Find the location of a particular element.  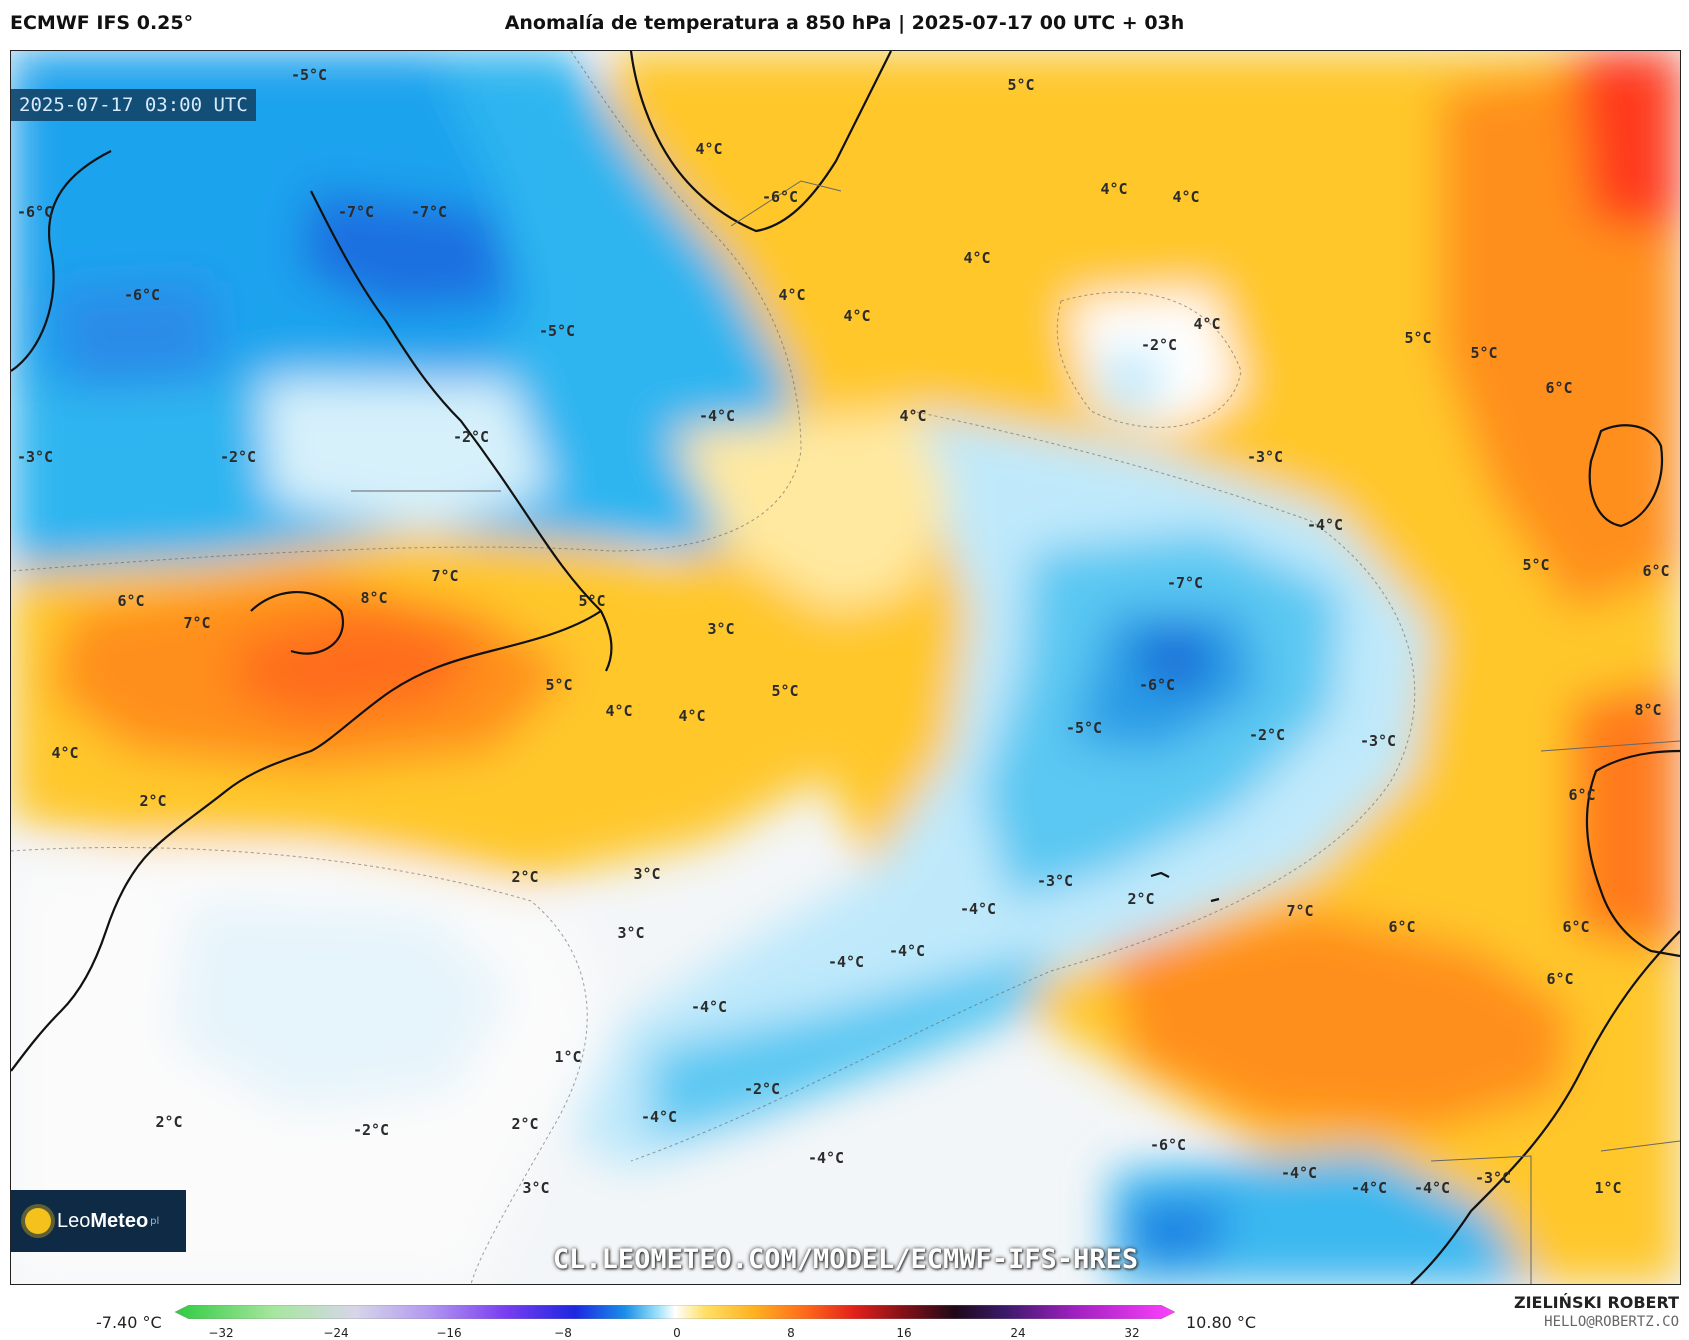

model-name: ECMWF IFS 0.25° is located at coordinates (102, 23).